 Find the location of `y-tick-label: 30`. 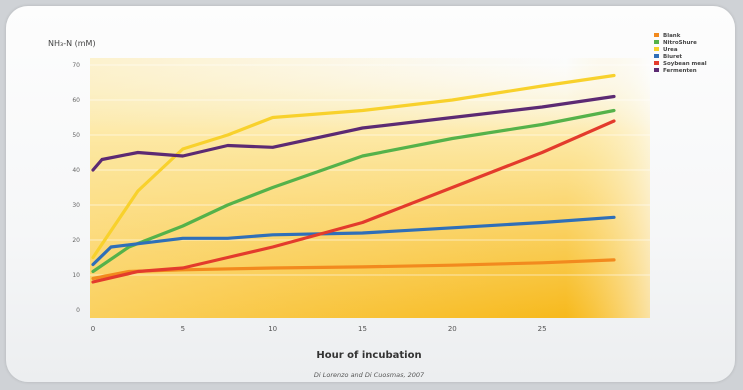

y-tick-label: 30 is located at coordinates (76, 205).